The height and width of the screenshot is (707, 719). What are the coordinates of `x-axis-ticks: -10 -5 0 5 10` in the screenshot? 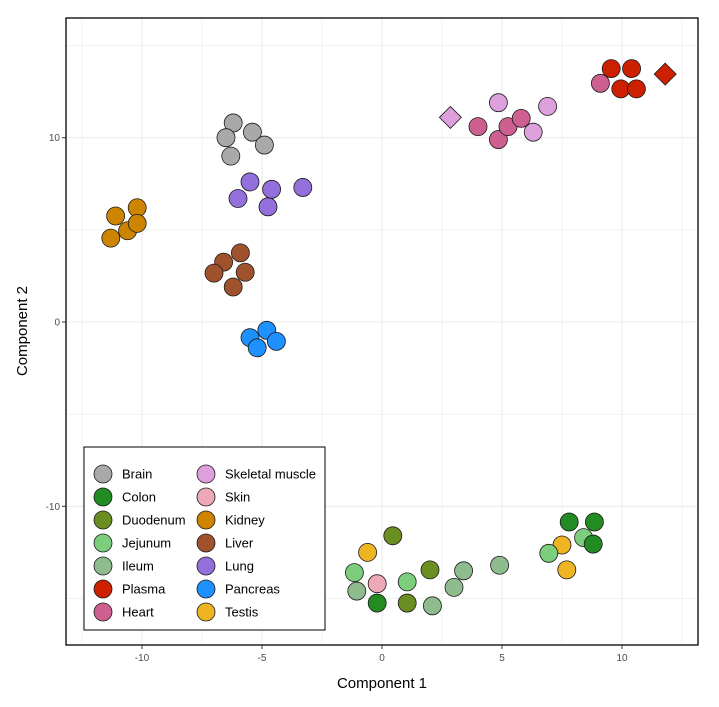 It's located at (381, 654).